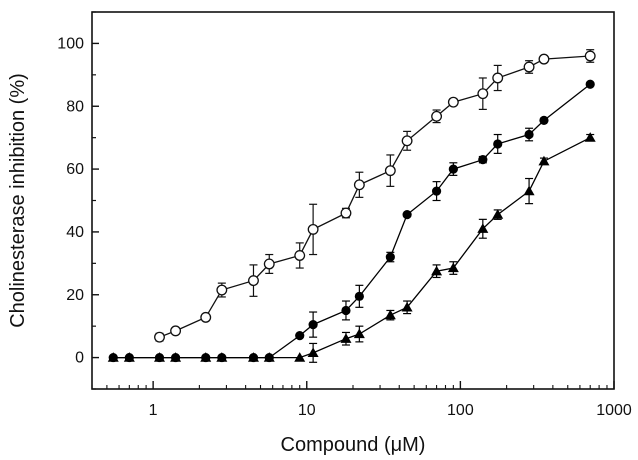 The width and height of the screenshot is (638, 460). I want to click on x-tick-label: 100, so click(460, 410).